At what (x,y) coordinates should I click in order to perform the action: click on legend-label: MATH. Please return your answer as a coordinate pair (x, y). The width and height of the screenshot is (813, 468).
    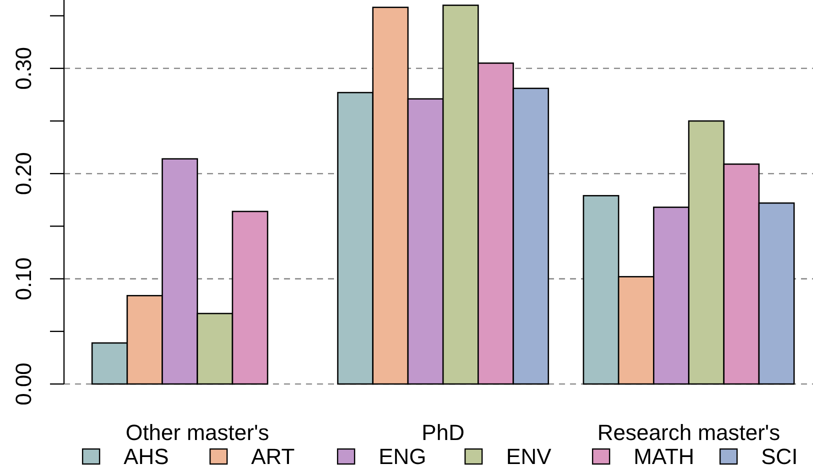
    Looking at the image, I should click on (664, 456).